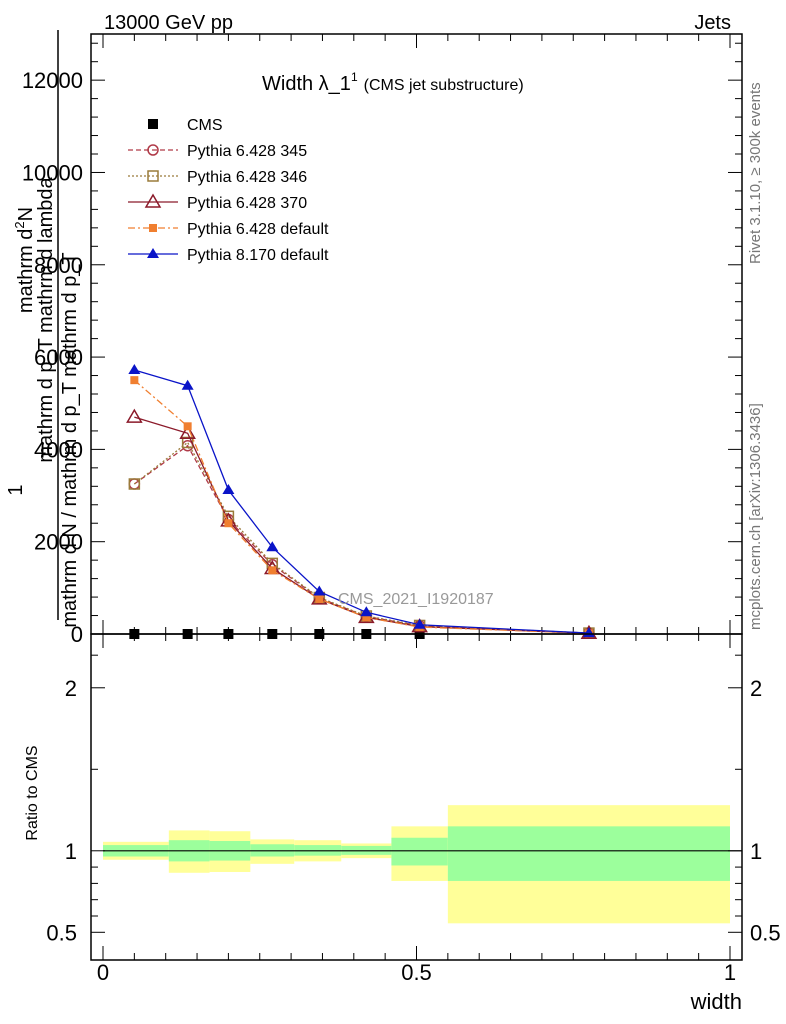  What do you see at coordinates (19, 224) in the screenshot?
I see `ylabel-num-sup: 2` at bounding box center [19, 224].